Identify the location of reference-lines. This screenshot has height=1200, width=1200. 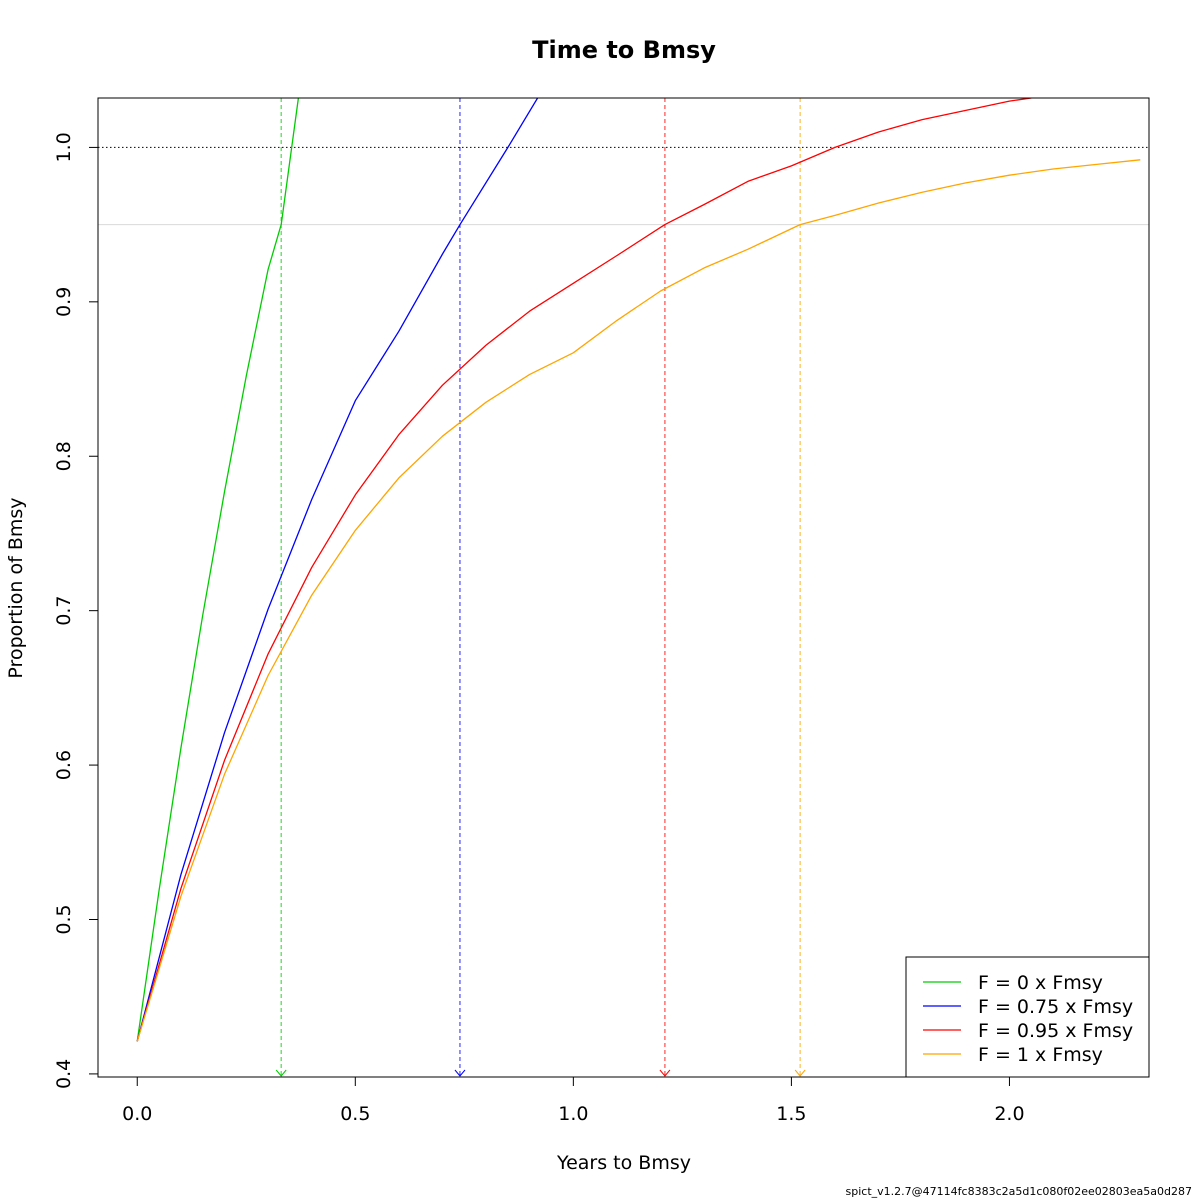
(623, 186).